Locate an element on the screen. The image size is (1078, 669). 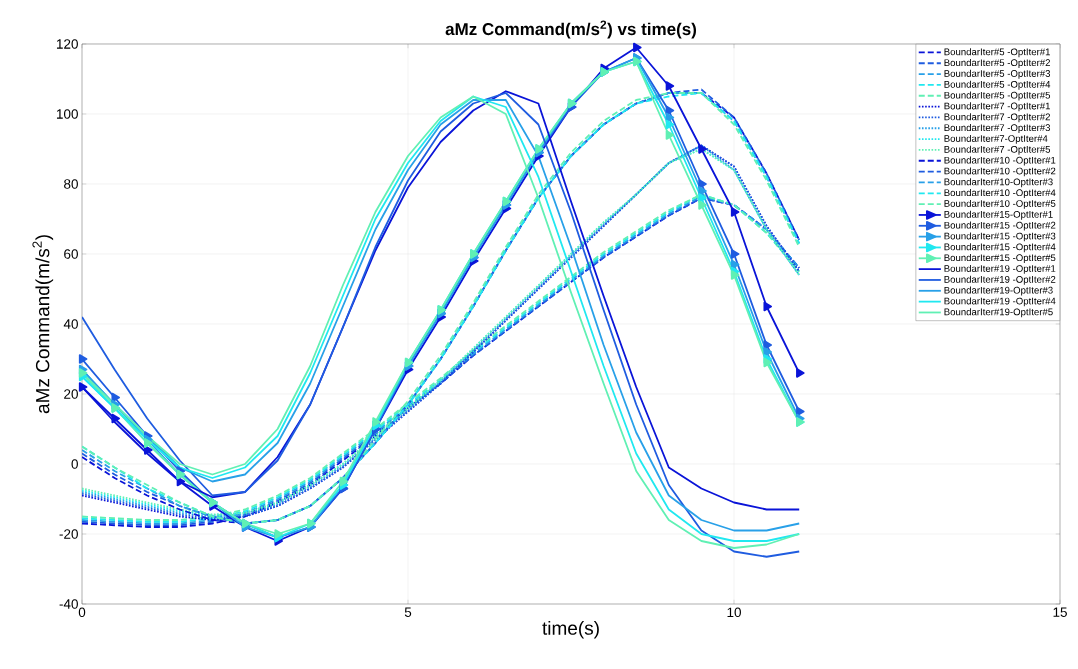
y-tick-label: 60 is located at coordinates (71, 254).